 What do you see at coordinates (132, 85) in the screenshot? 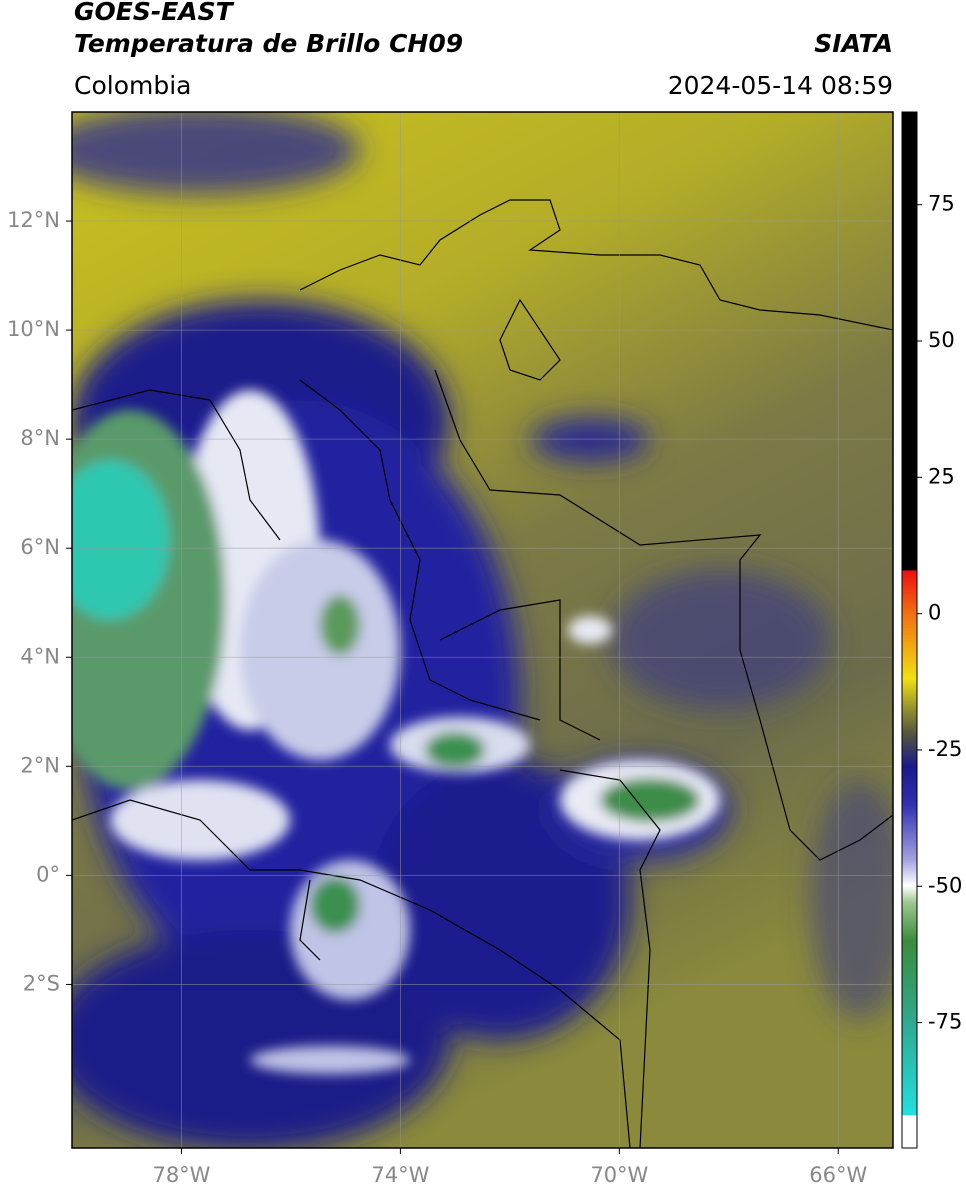
I see `region: Colombia` at bounding box center [132, 85].